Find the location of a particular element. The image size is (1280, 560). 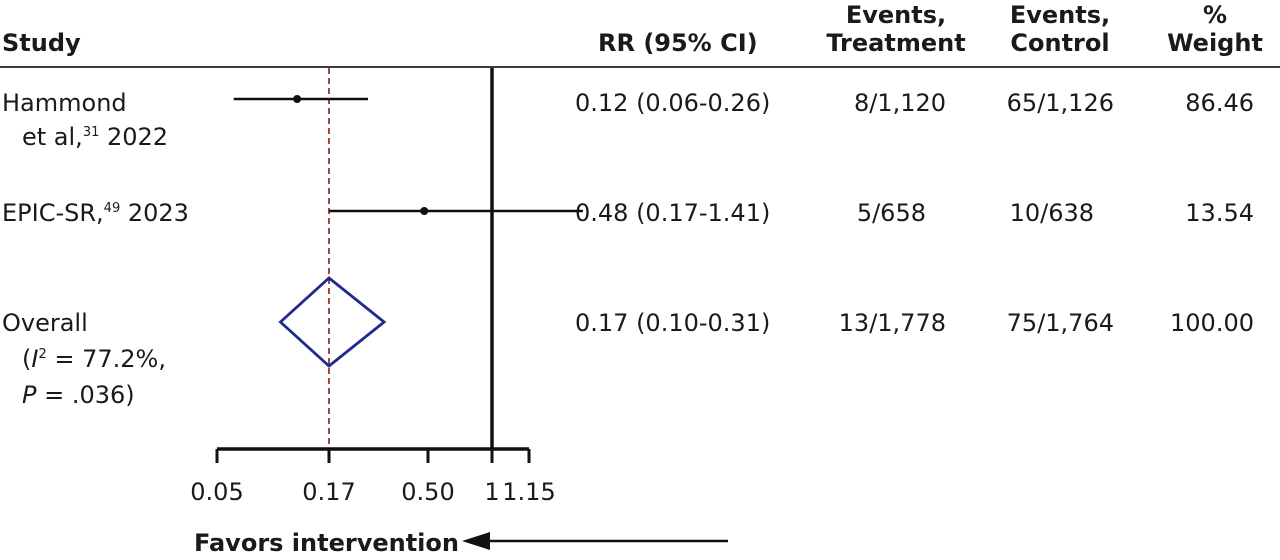

x-axis-tick-label: 1 is located at coordinates (491, 492).